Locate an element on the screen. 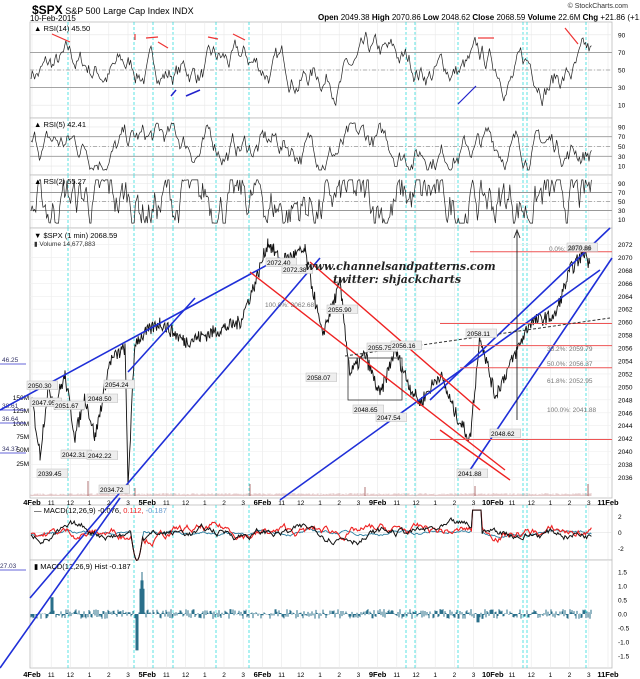 The width and height of the screenshot is (640, 679). price-axis-tick: 2064 is located at coordinates (625, 297).